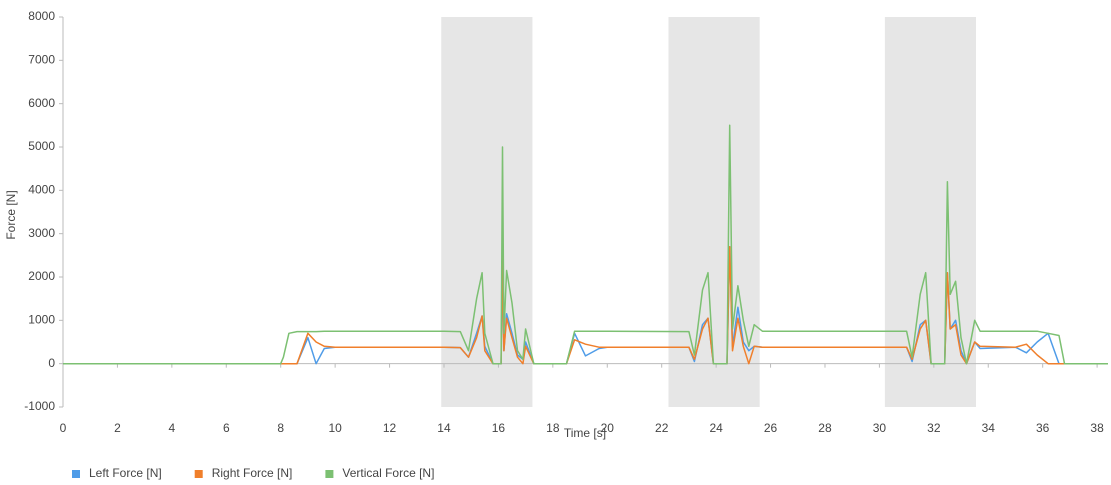 This screenshot has width=1111, height=485. Describe the element at coordinates (280, 428) in the screenshot. I see `x-tick-label: 8` at that location.